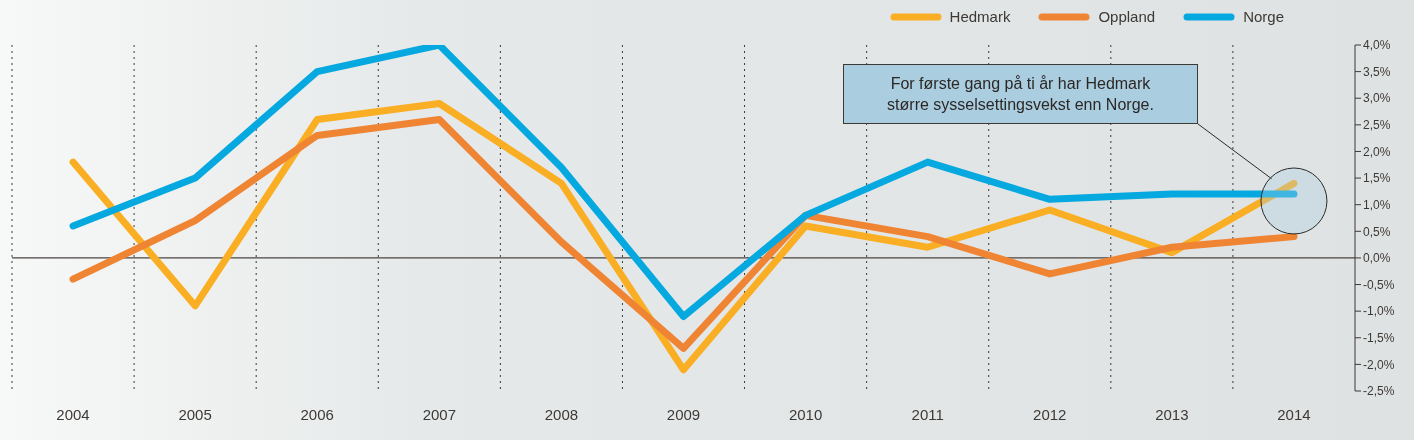  I want to click on x-tick-label: 2013, so click(1172, 414).